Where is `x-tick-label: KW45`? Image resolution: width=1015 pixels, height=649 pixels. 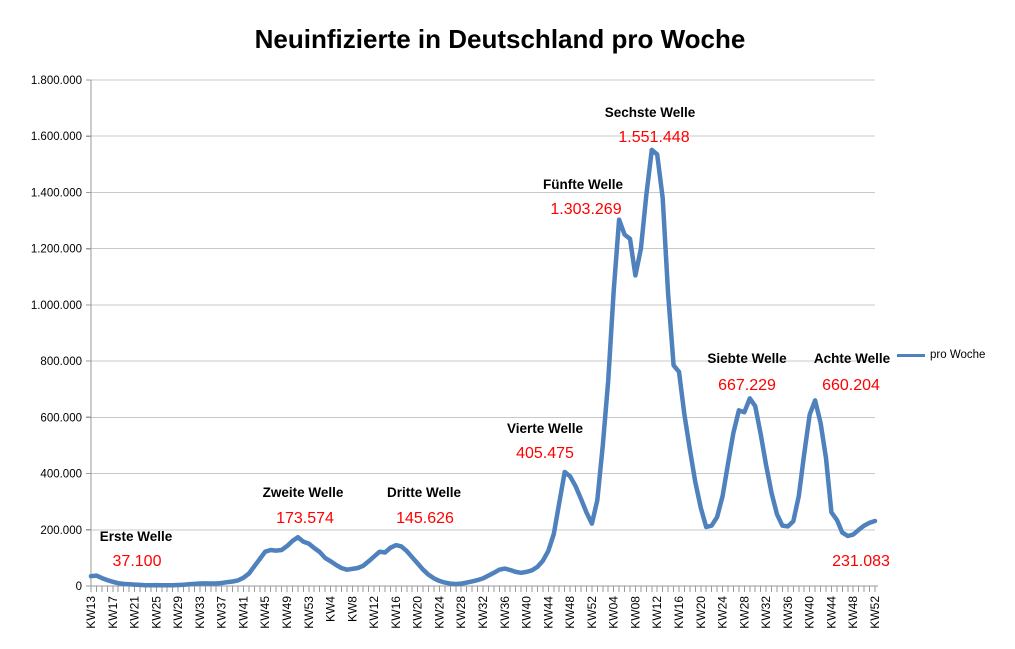 x-tick-label: KW45 is located at coordinates (265, 612).